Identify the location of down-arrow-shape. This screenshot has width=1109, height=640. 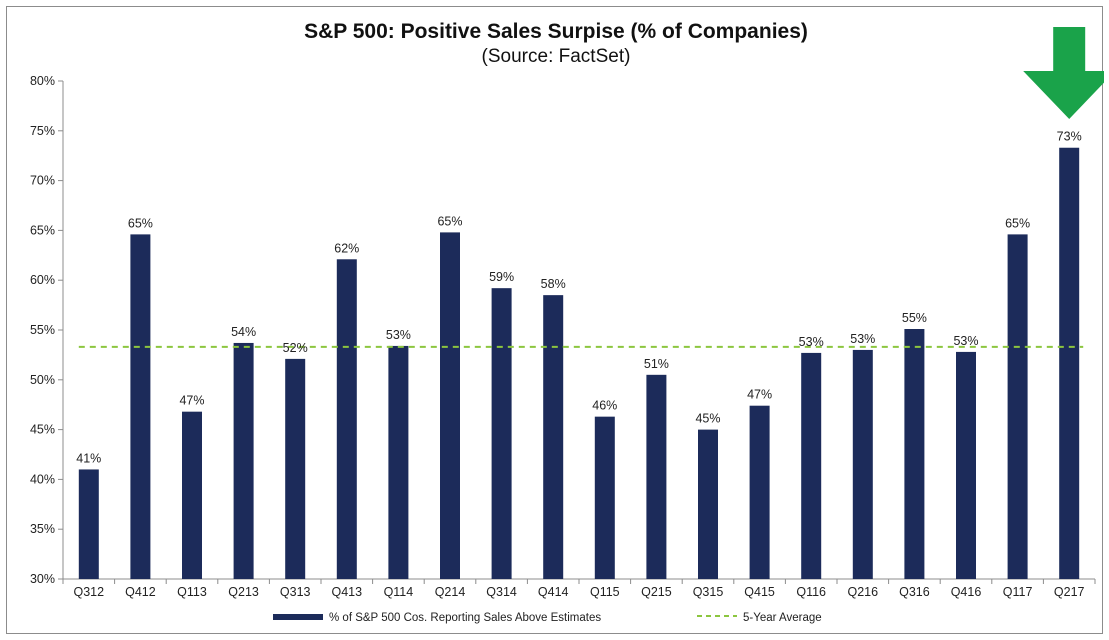
(1063, 73).